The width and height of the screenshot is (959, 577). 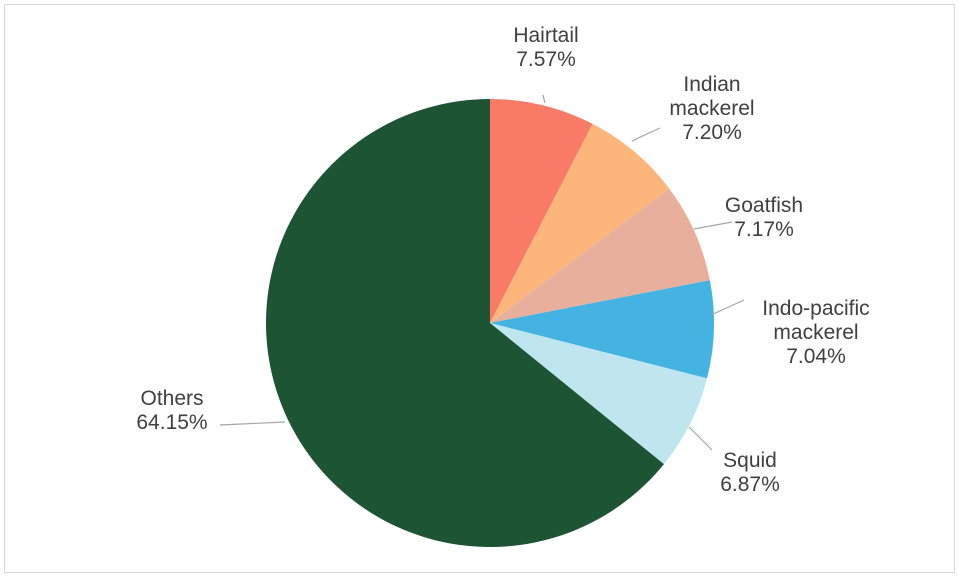 I want to click on slice-value-4: 6.87%, so click(x=750, y=484).